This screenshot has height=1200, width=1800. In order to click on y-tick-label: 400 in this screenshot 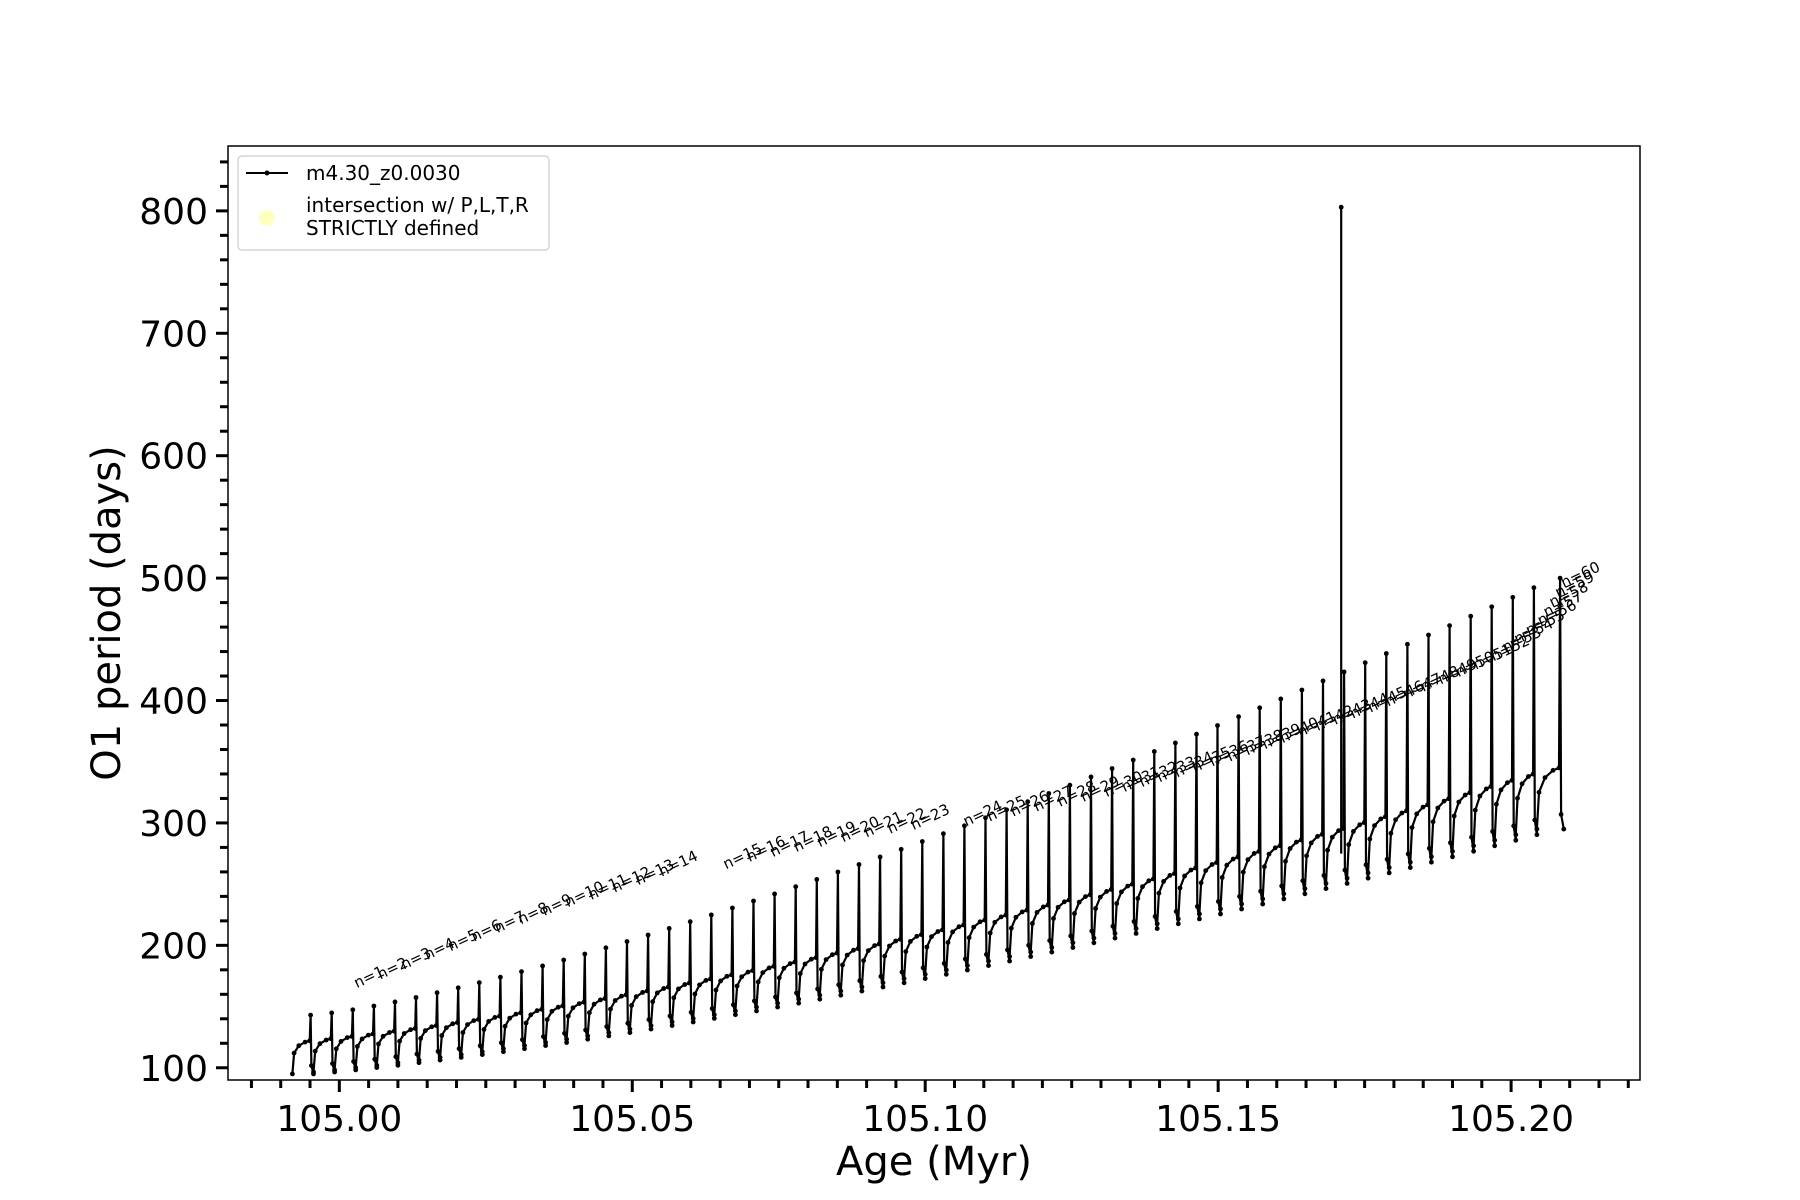, I will do `click(173, 702)`.